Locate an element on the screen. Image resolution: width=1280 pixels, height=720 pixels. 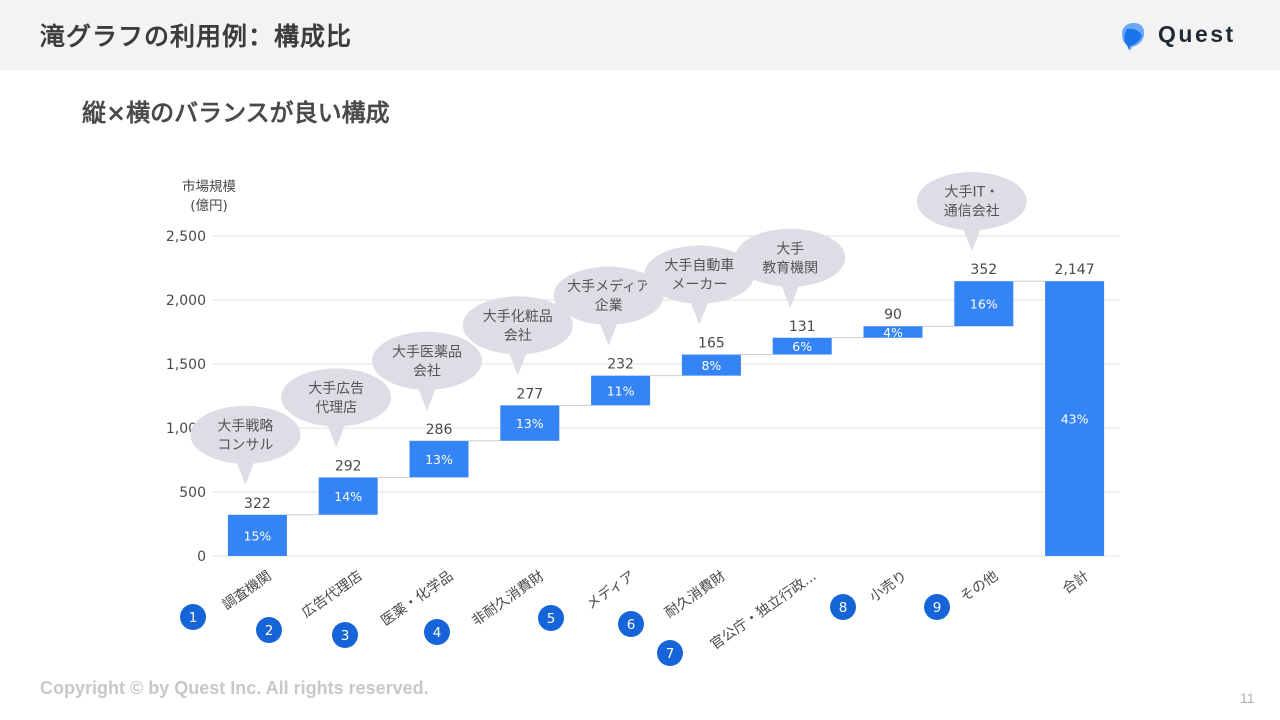
annotation-text: 大手化粧品 is located at coordinates (518, 317).